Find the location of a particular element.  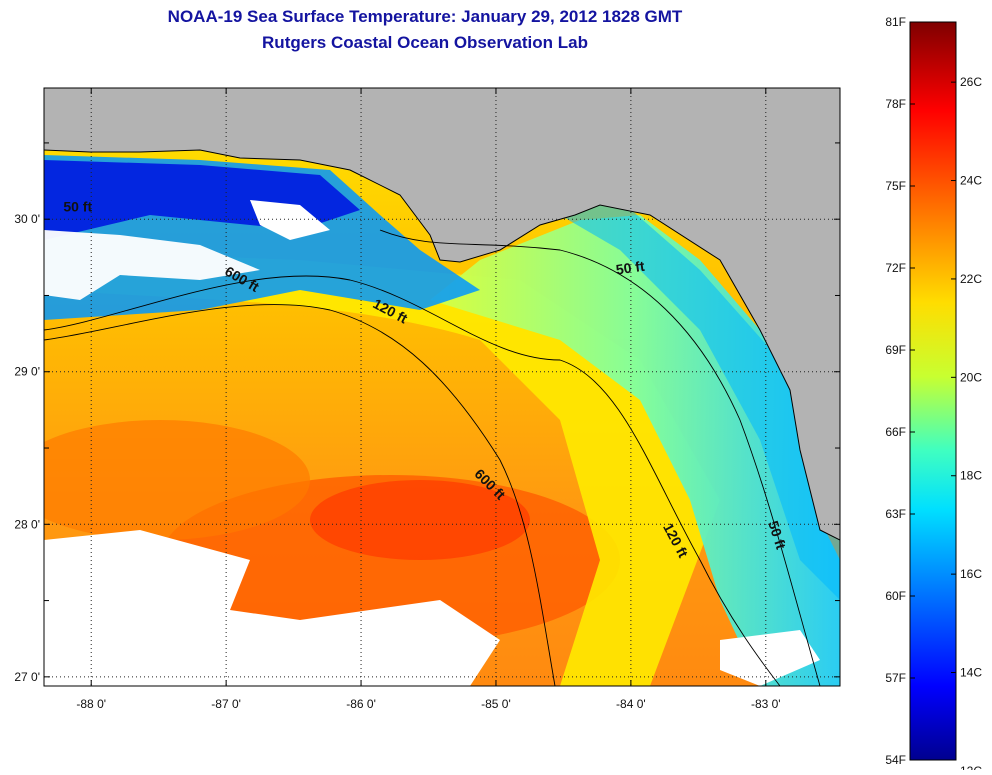

colorbar-label-f: 60F is located at coordinates (895, 596).